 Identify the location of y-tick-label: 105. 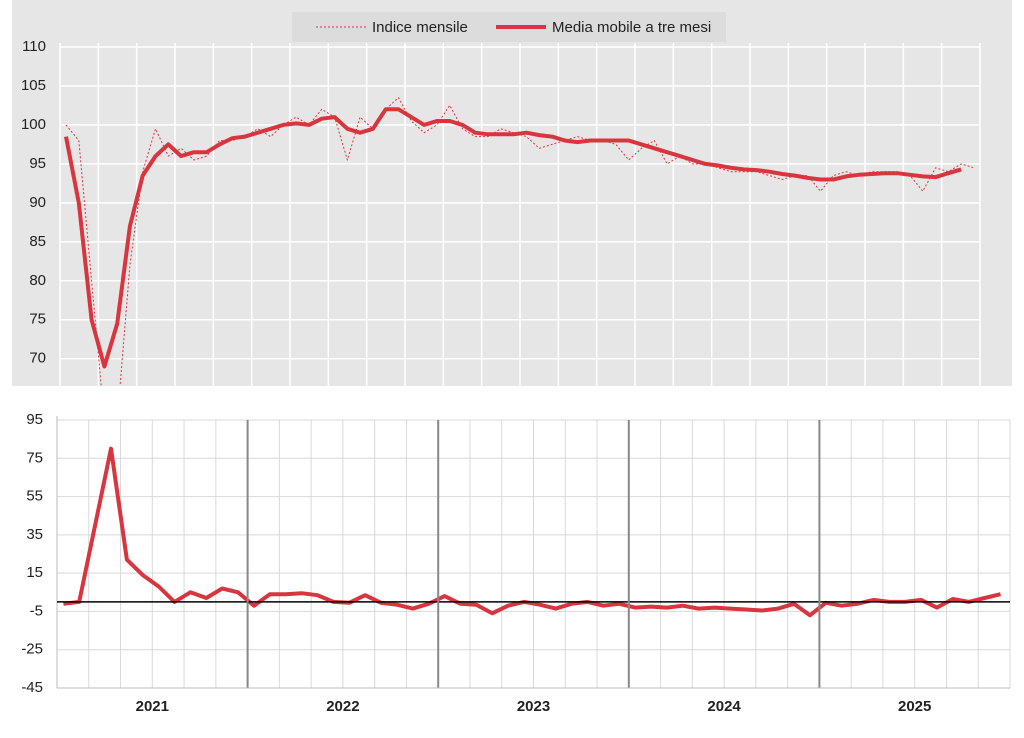
(33, 85).